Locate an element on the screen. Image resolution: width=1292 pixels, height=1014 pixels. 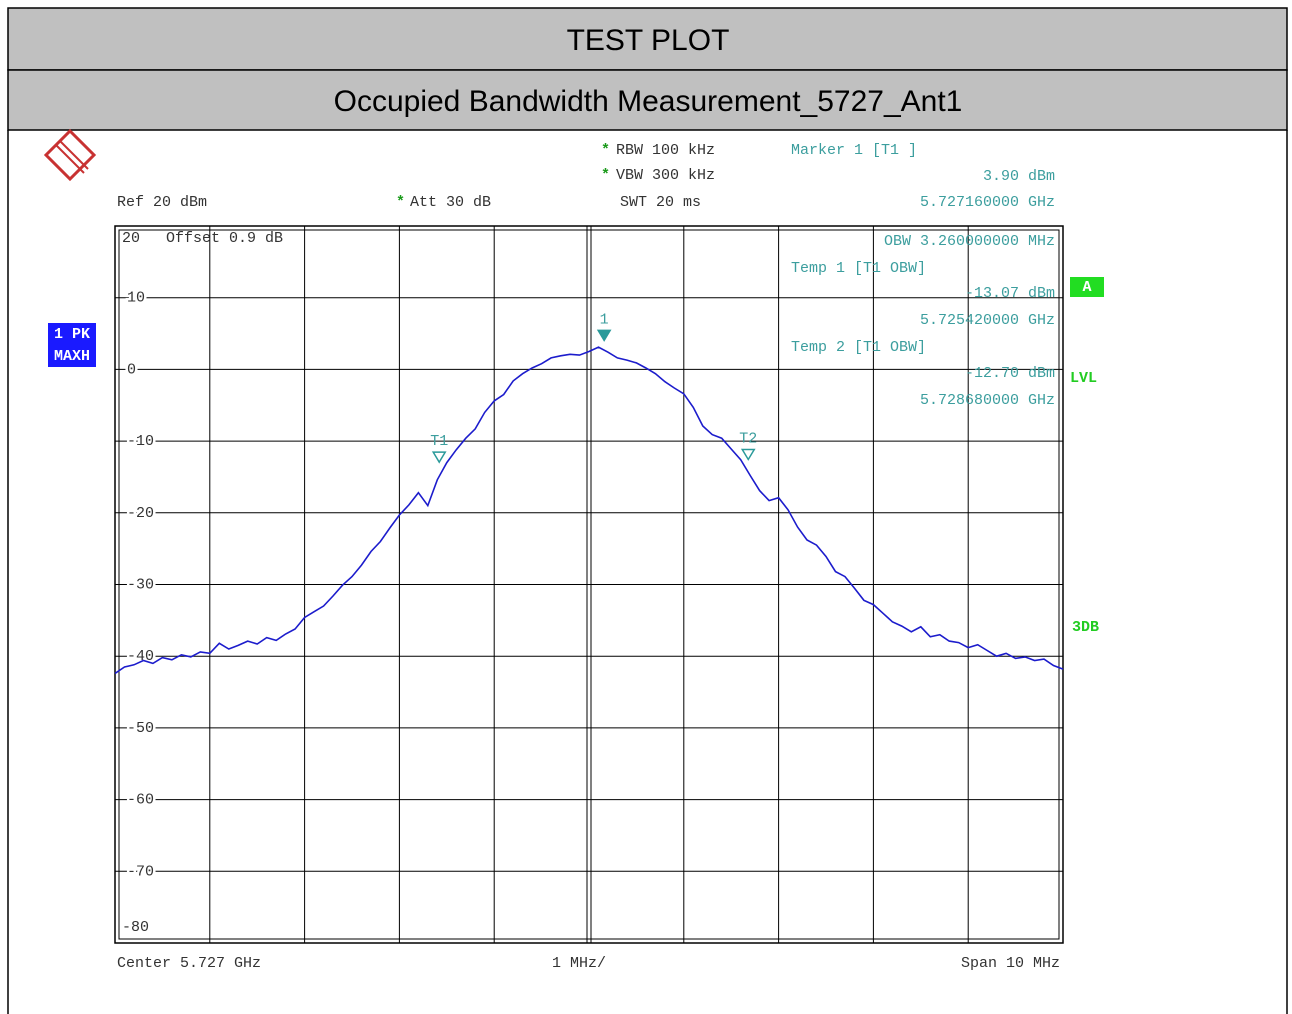
trace-mode: MAXH is located at coordinates (72, 356).